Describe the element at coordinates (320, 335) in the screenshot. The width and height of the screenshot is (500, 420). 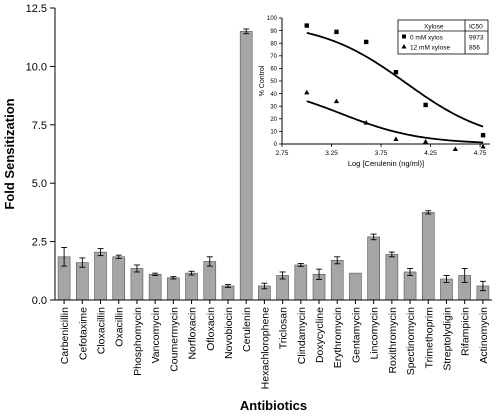
I see `category-label: Doxycycline` at that location.